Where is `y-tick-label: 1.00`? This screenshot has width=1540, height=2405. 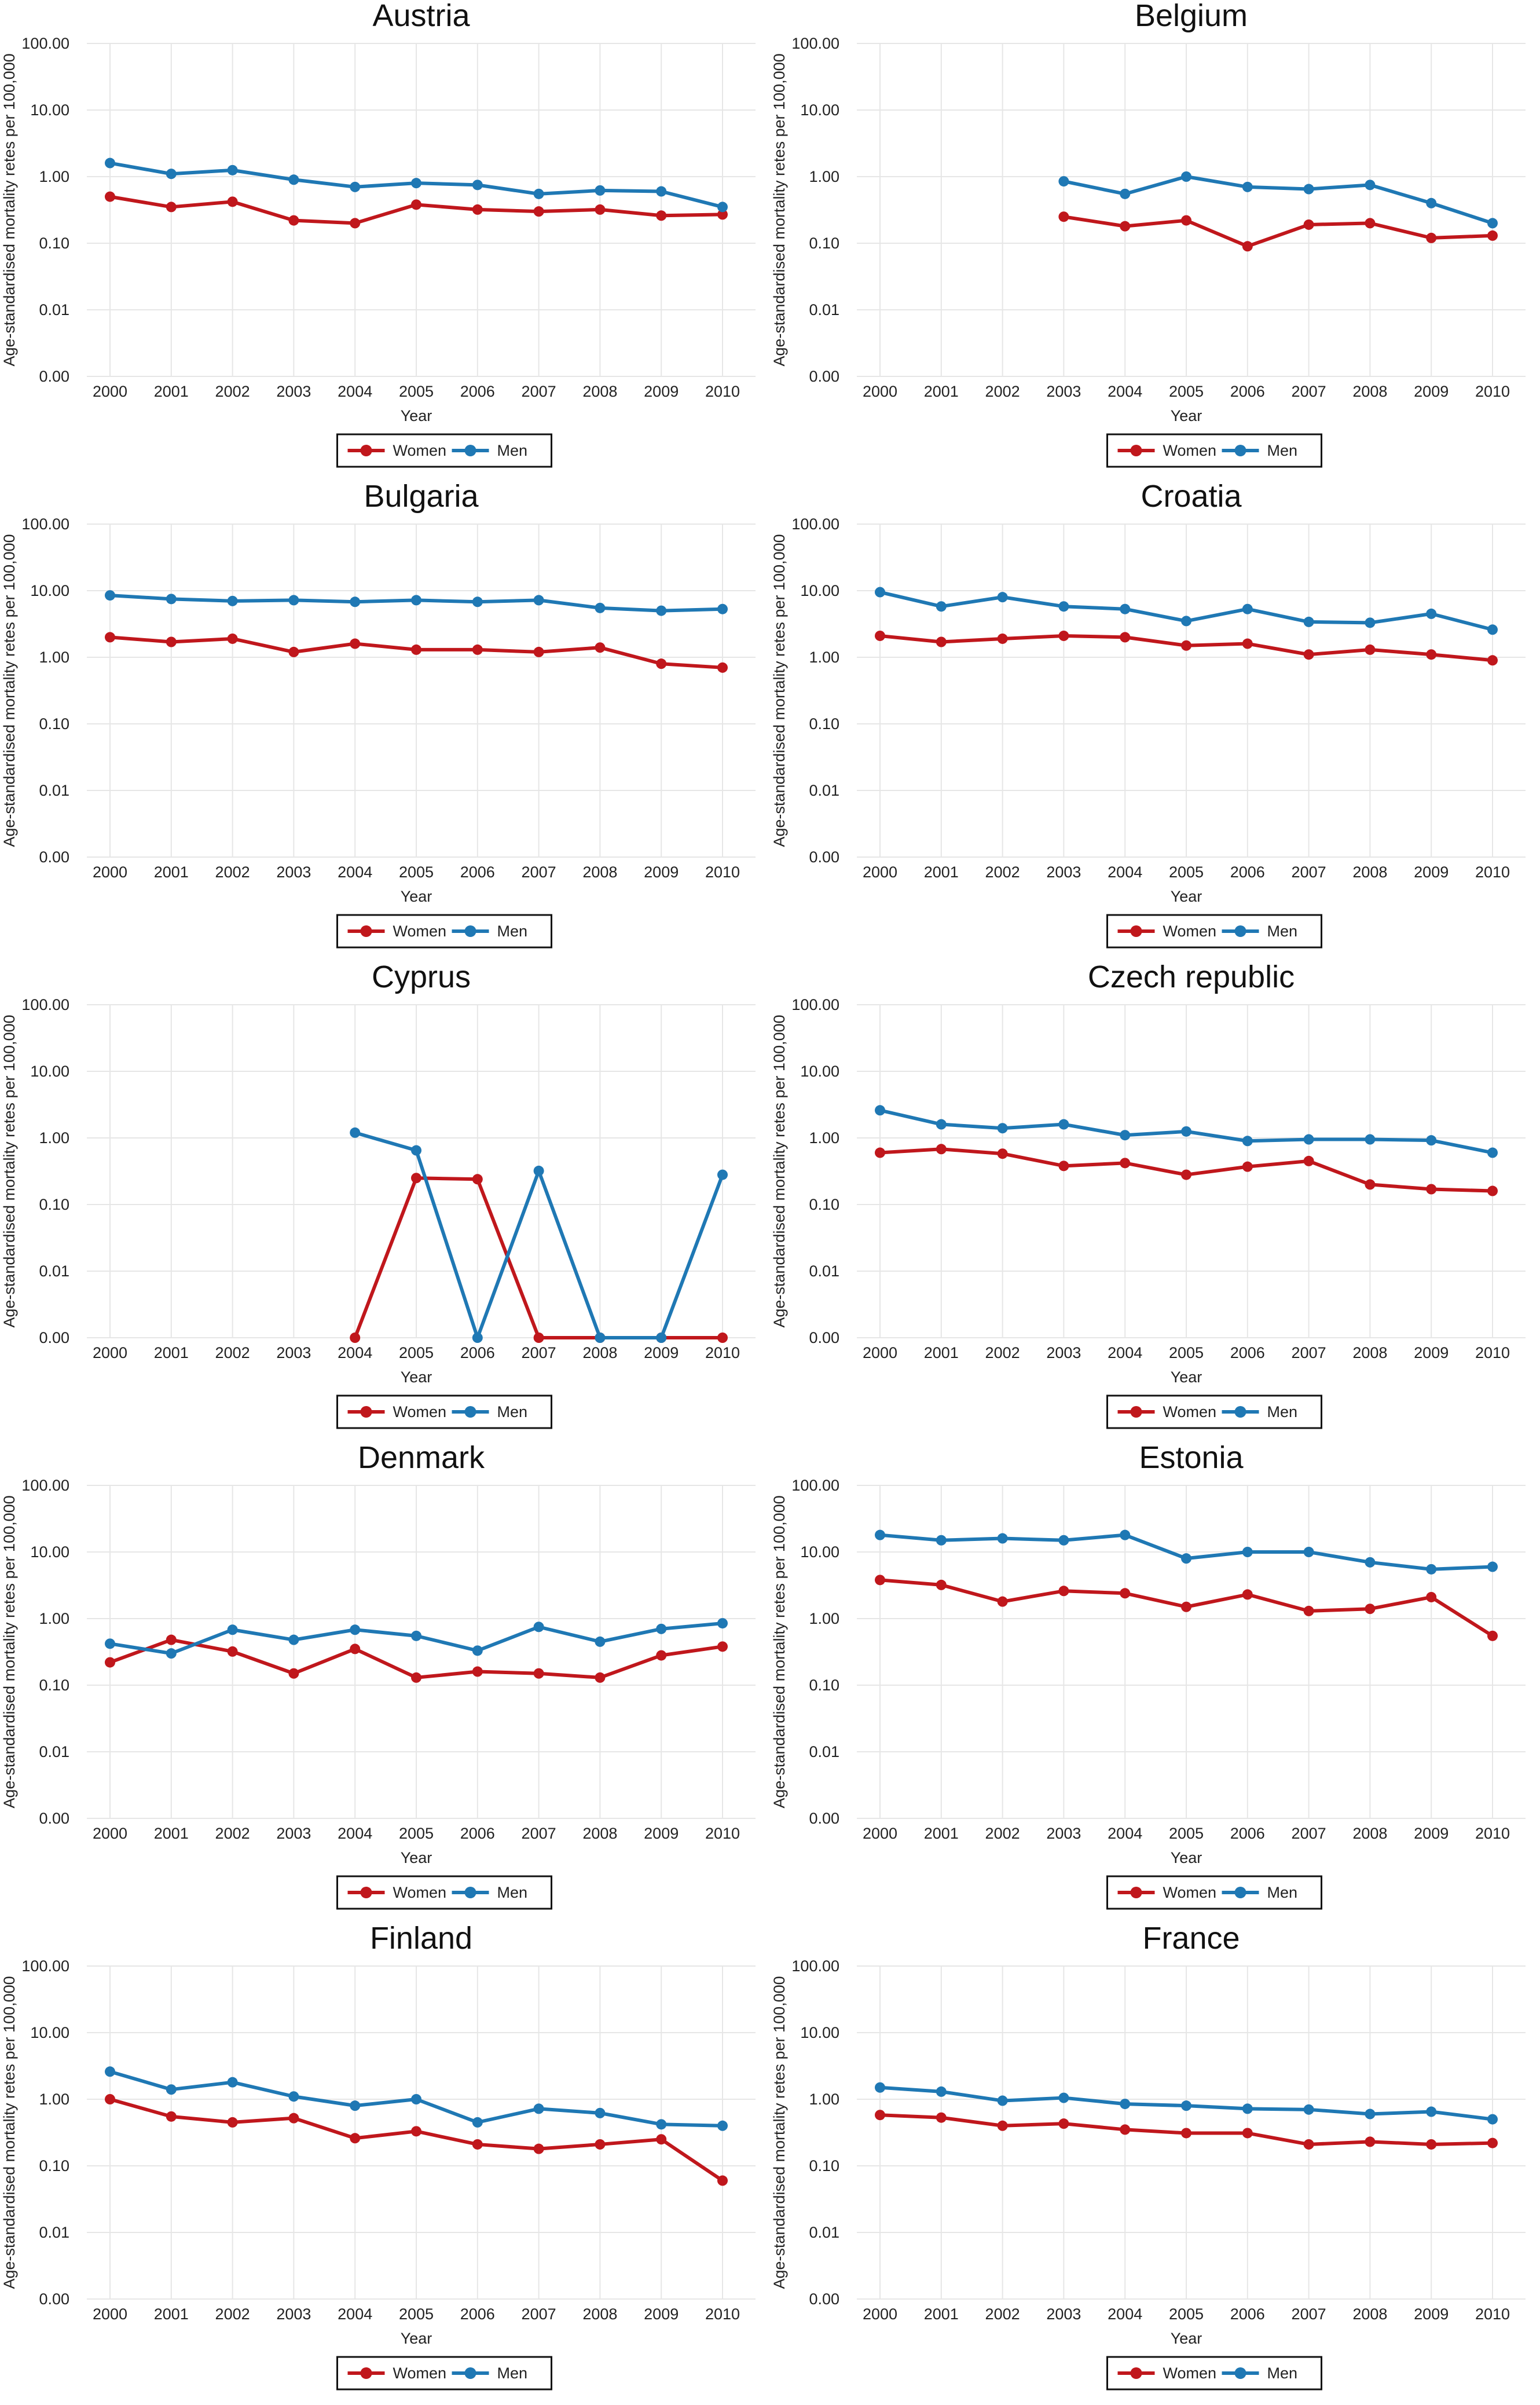 y-tick-label: 1.00 is located at coordinates (824, 1619).